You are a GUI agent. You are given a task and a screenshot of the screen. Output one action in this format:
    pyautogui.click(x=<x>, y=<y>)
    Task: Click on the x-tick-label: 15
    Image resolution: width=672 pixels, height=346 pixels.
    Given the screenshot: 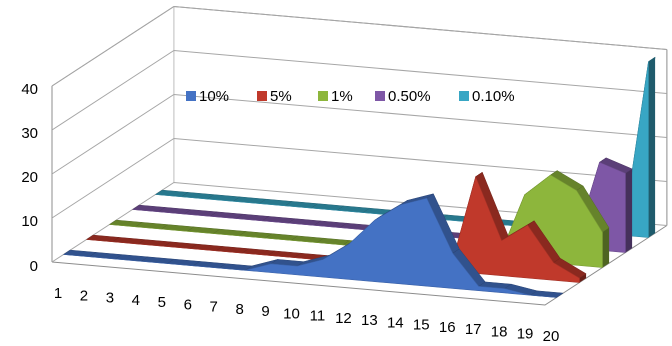 What is the action you would take?
    pyautogui.click(x=421, y=325)
    